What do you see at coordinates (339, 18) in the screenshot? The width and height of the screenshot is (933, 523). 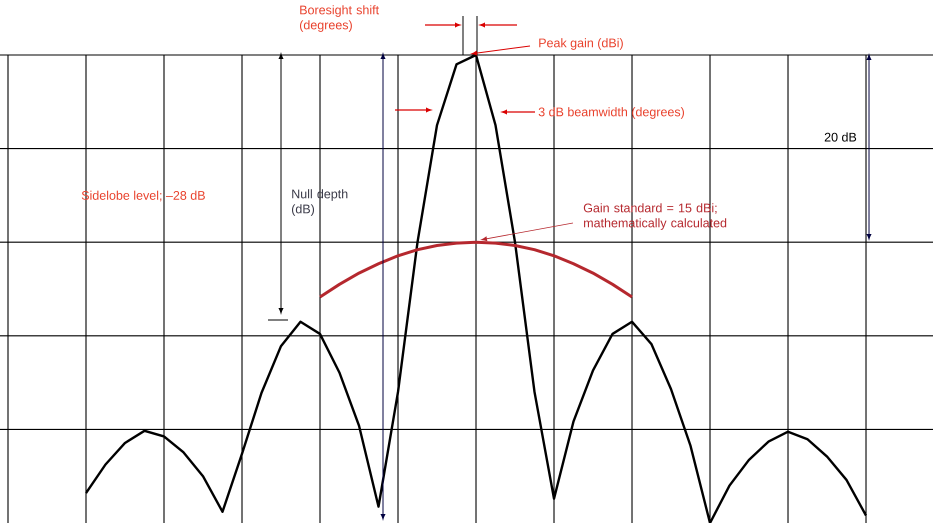 I see `text: Boresight shift (degrees)` at bounding box center [339, 18].